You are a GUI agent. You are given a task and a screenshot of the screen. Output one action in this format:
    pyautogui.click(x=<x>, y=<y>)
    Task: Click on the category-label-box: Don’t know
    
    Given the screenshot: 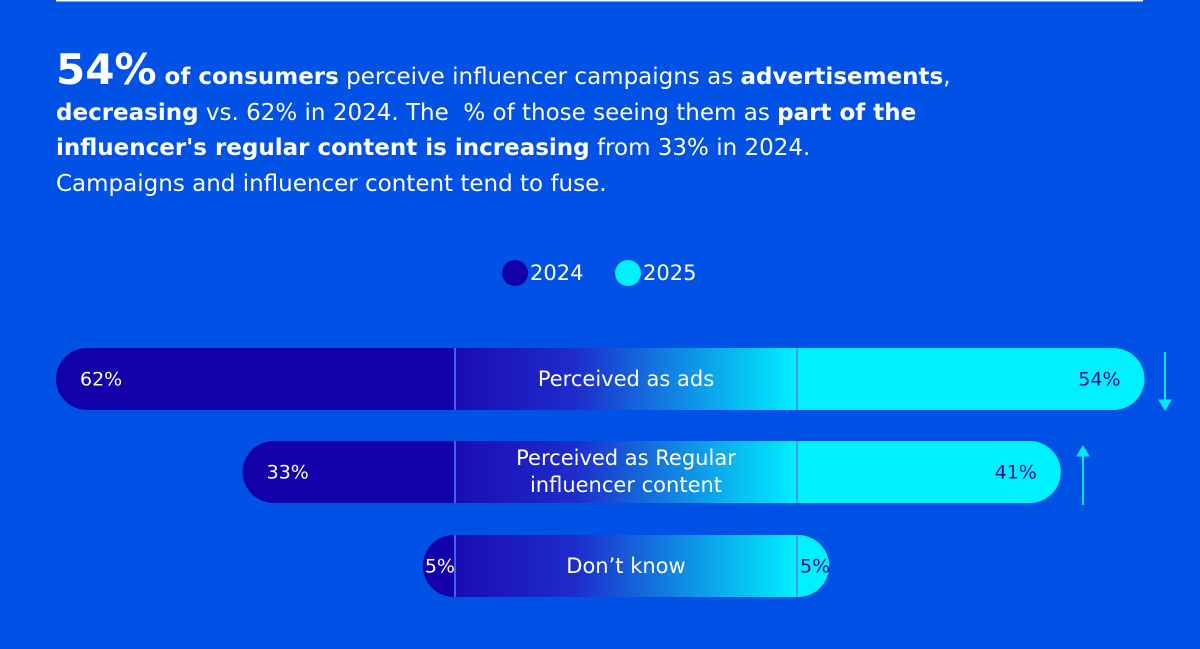 What is the action you would take?
    pyautogui.click(x=626, y=566)
    